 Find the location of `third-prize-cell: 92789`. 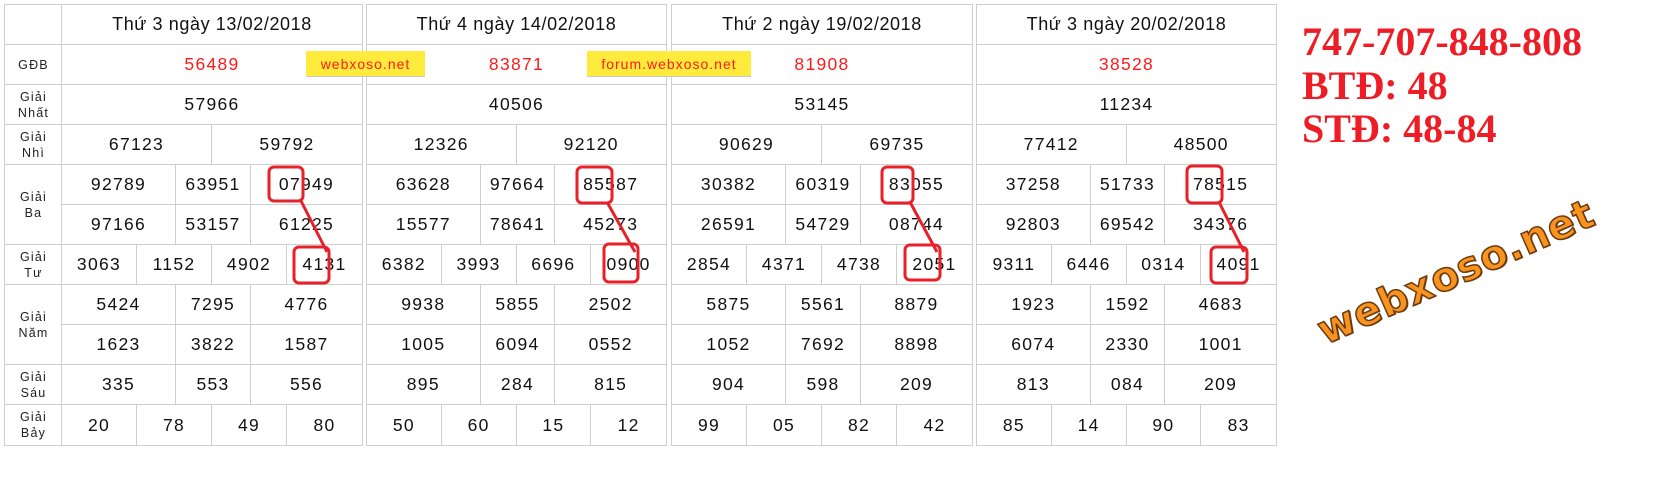

third-prize-cell: 92789 is located at coordinates (119, 184).